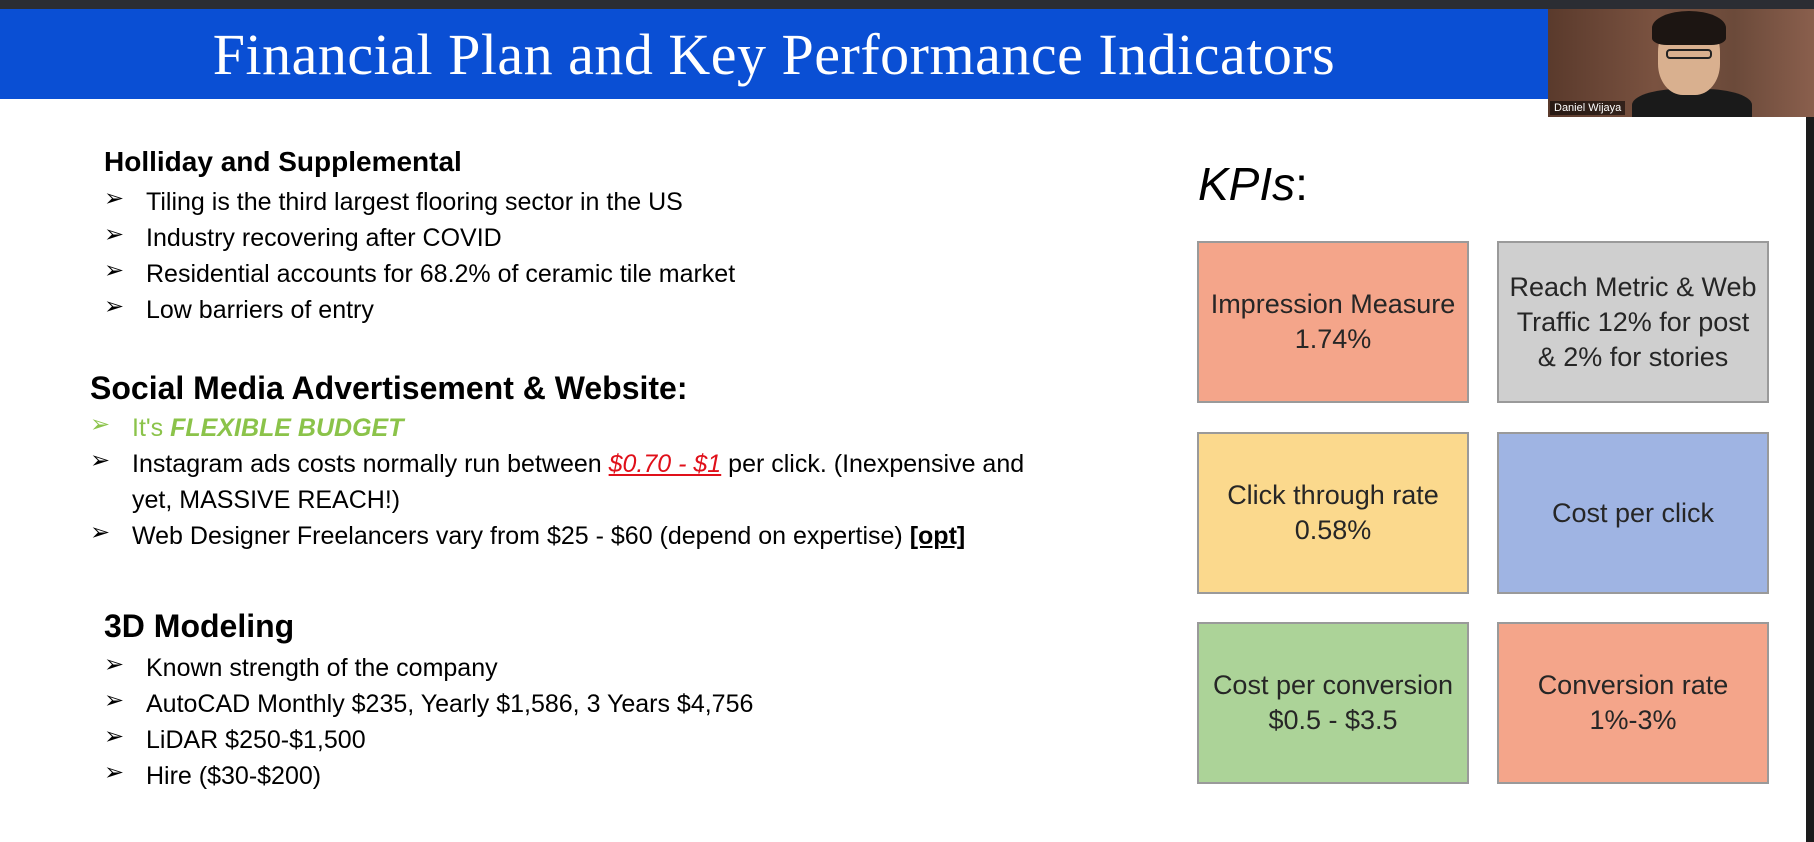 This screenshot has width=1814, height=842. I want to click on list-item: ➢ Hire ($30-$200), so click(428, 776).